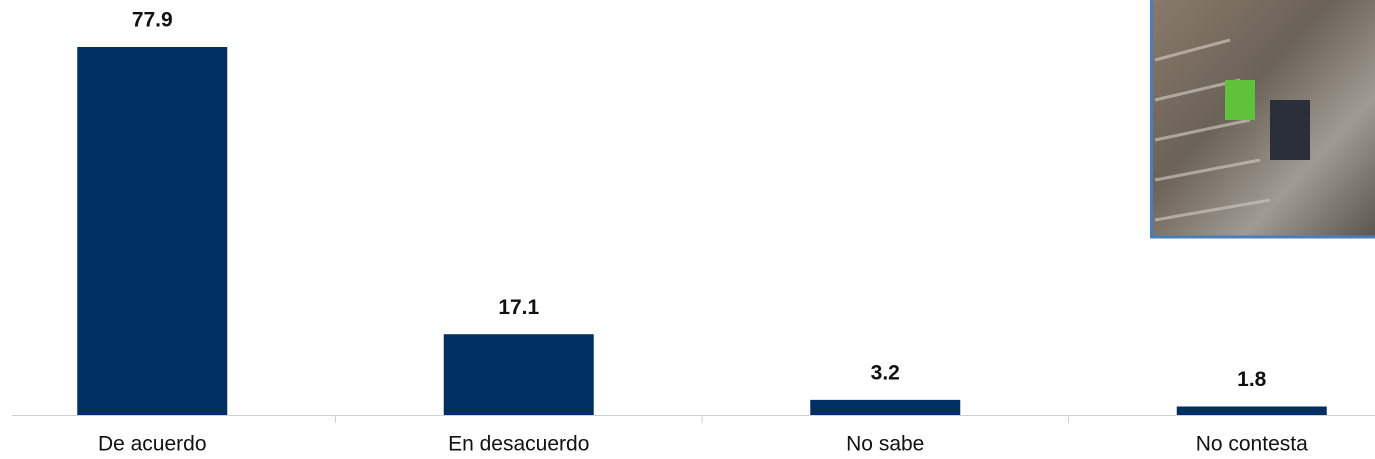  What do you see at coordinates (152, 20) in the screenshot?
I see `data-label: 77.9` at bounding box center [152, 20].